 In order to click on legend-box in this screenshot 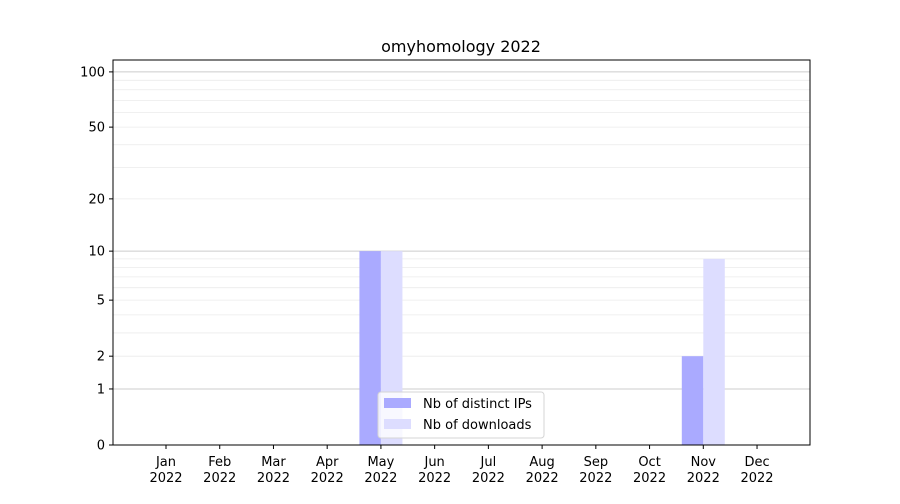, I will do `click(461, 415)`.